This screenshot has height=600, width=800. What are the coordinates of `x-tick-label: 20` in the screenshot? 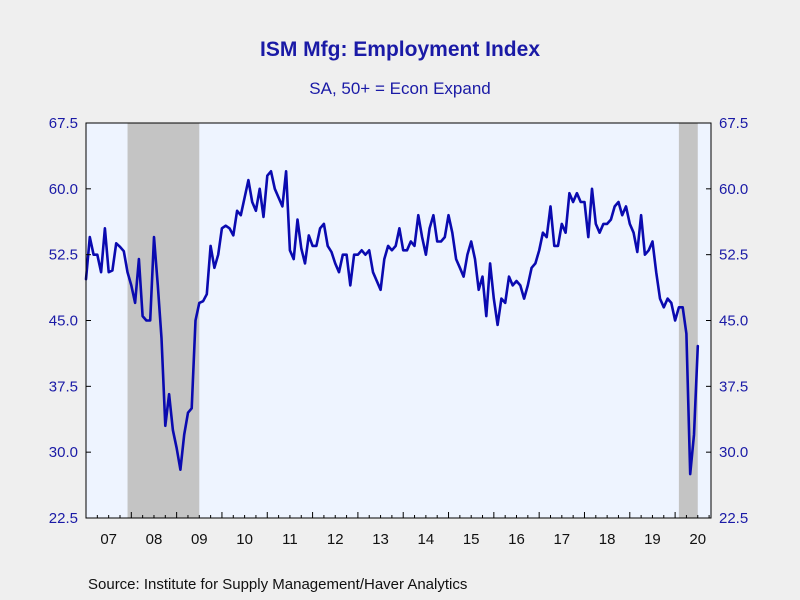 It's located at (697, 539).